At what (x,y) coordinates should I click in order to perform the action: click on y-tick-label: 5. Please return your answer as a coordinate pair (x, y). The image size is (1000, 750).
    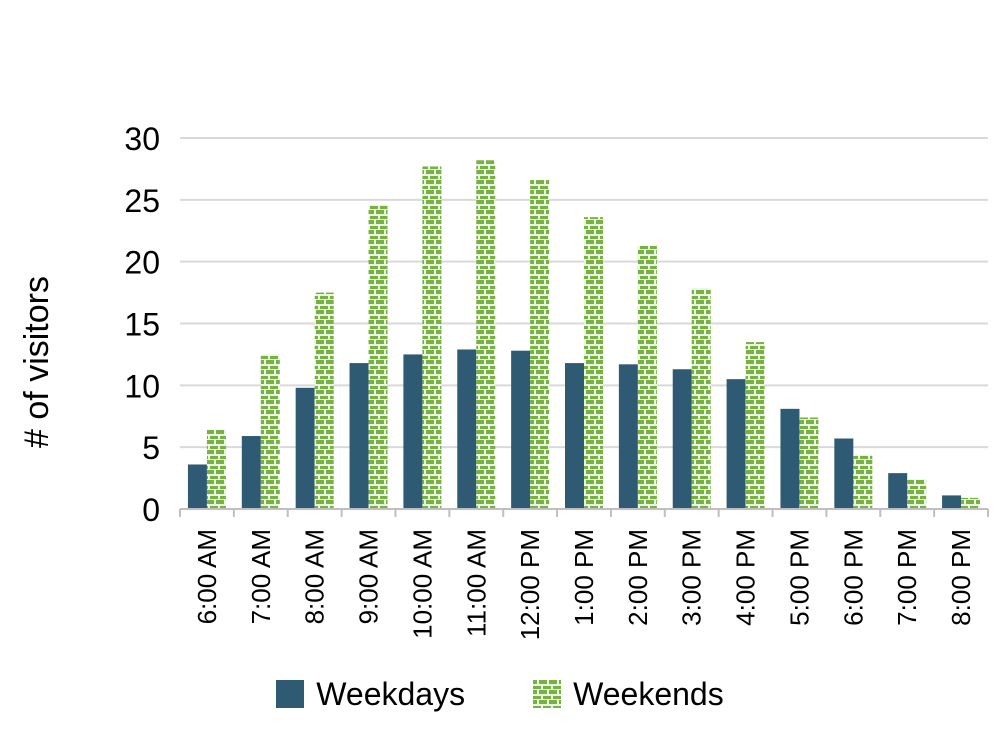
    Looking at the image, I should click on (151, 448).